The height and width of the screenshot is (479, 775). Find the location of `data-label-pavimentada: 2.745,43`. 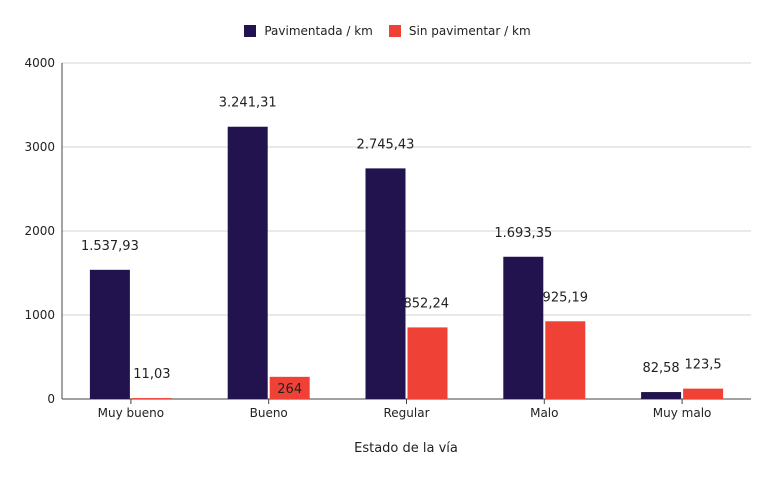

data-label-pavimentada: 2.745,43 is located at coordinates (386, 144).